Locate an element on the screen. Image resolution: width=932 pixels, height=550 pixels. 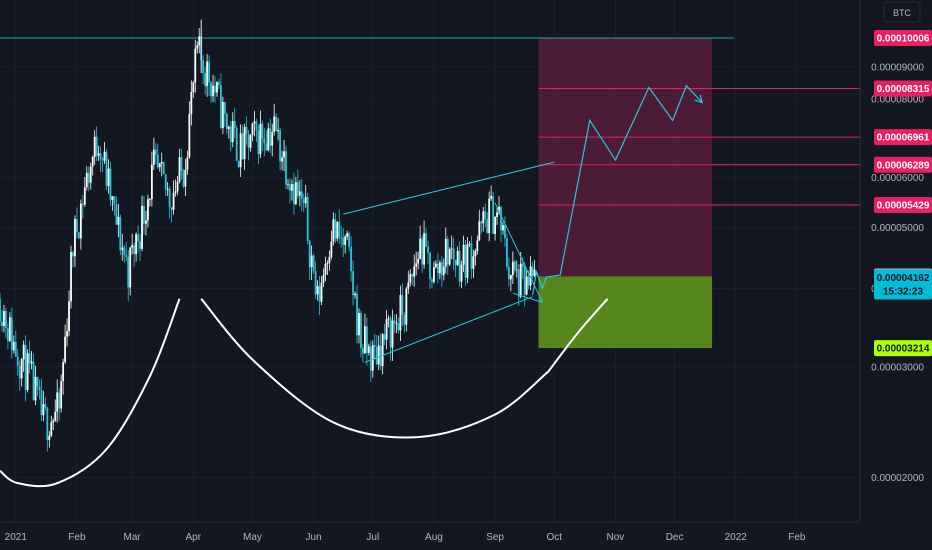
stop-zone is located at coordinates (625, 312).